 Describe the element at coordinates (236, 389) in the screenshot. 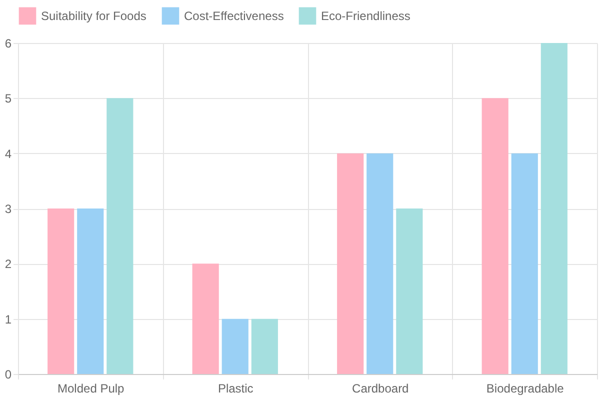

I see `x-tick-label: Plastic` at that location.